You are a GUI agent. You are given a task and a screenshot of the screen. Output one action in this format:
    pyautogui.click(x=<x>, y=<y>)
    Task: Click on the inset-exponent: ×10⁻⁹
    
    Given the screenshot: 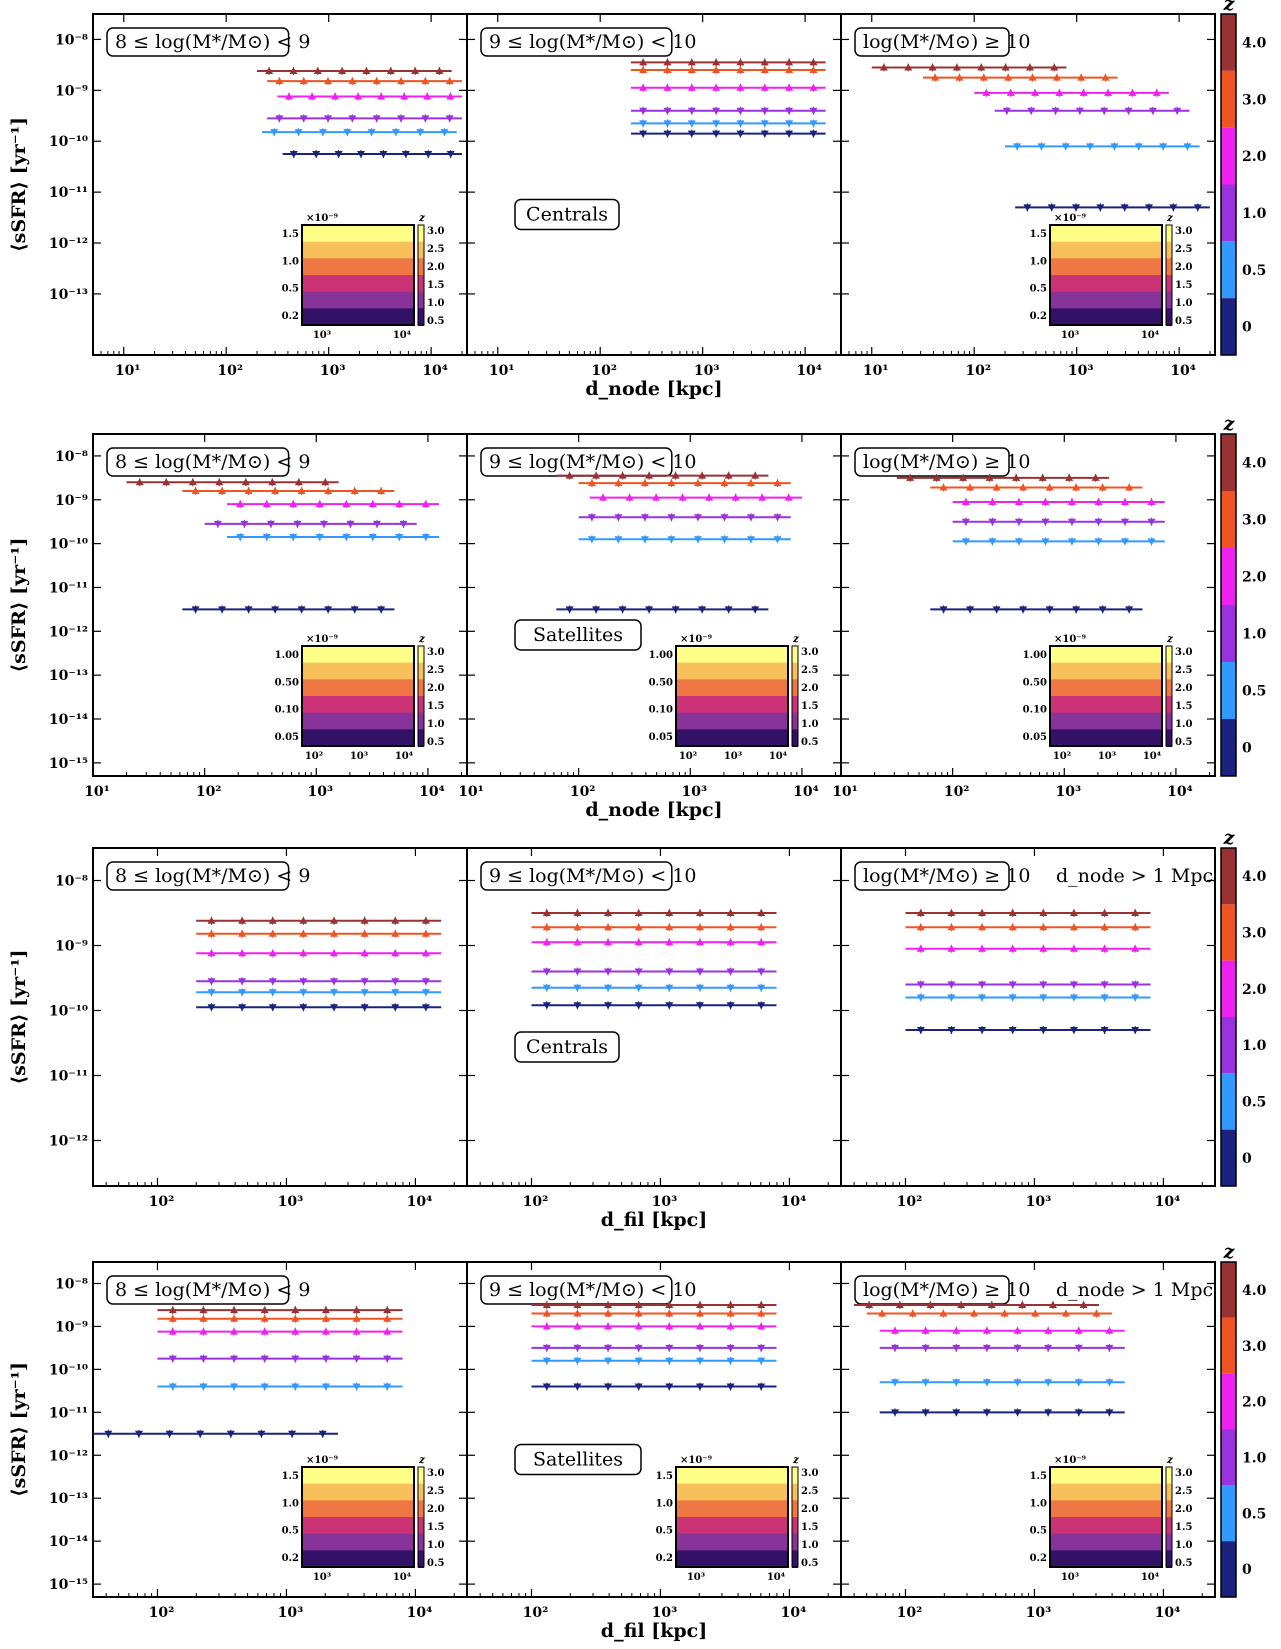 What is the action you would take?
    pyautogui.click(x=322, y=639)
    